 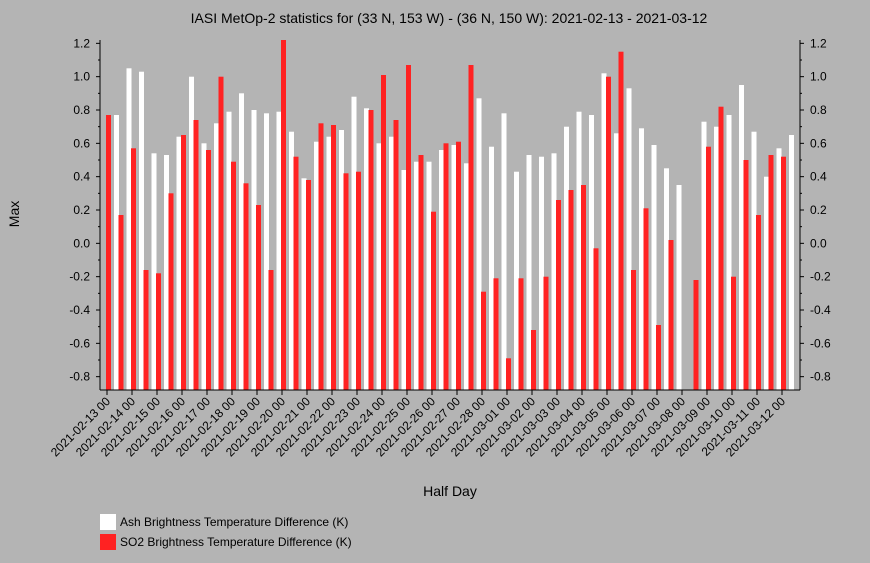 I want to click on y-tick-label: 0.4, so click(x=818, y=177).